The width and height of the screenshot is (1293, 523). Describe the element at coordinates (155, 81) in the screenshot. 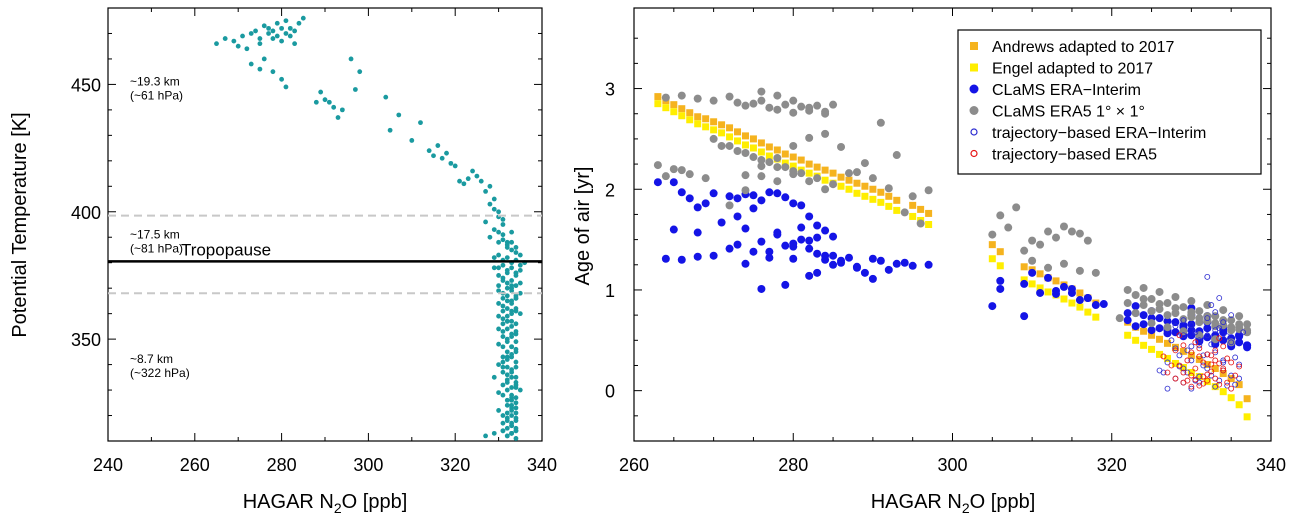

I see `altitude-annotation: ~19.3 km` at that location.